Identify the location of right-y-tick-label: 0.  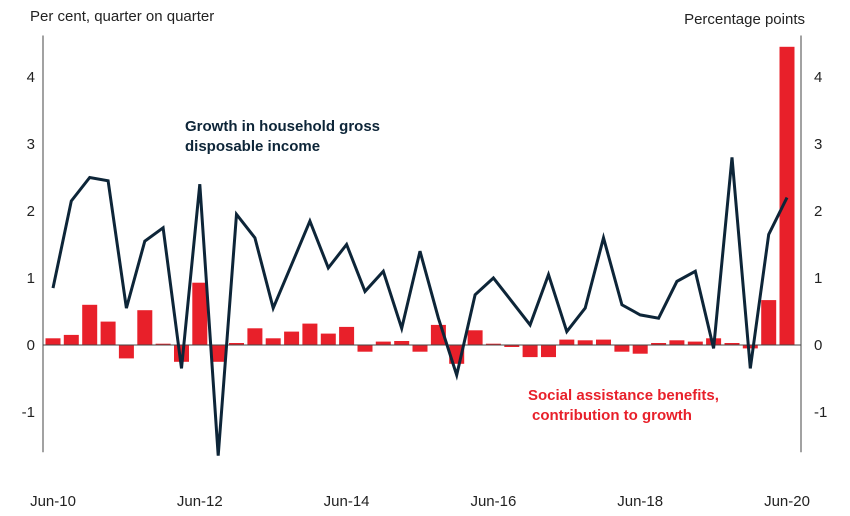
(818, 345).